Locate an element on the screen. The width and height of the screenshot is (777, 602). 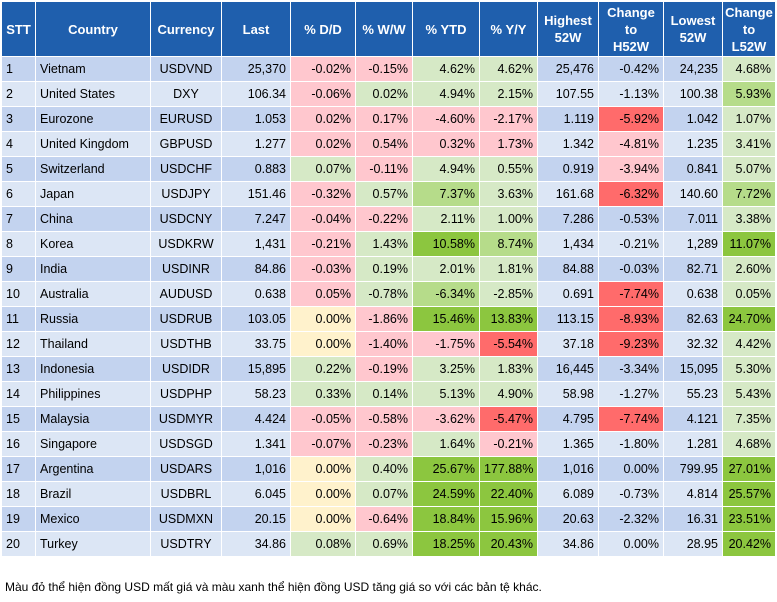
cell-lowest-52w: 1.042 is located at coordinates (693, 119).